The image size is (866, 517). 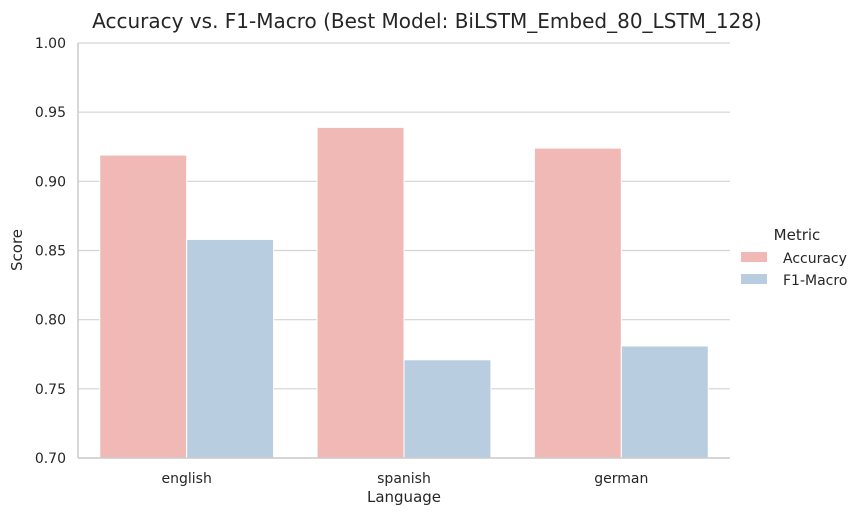 I want to click on x-tick-label: german, so click(x=621, y=479).